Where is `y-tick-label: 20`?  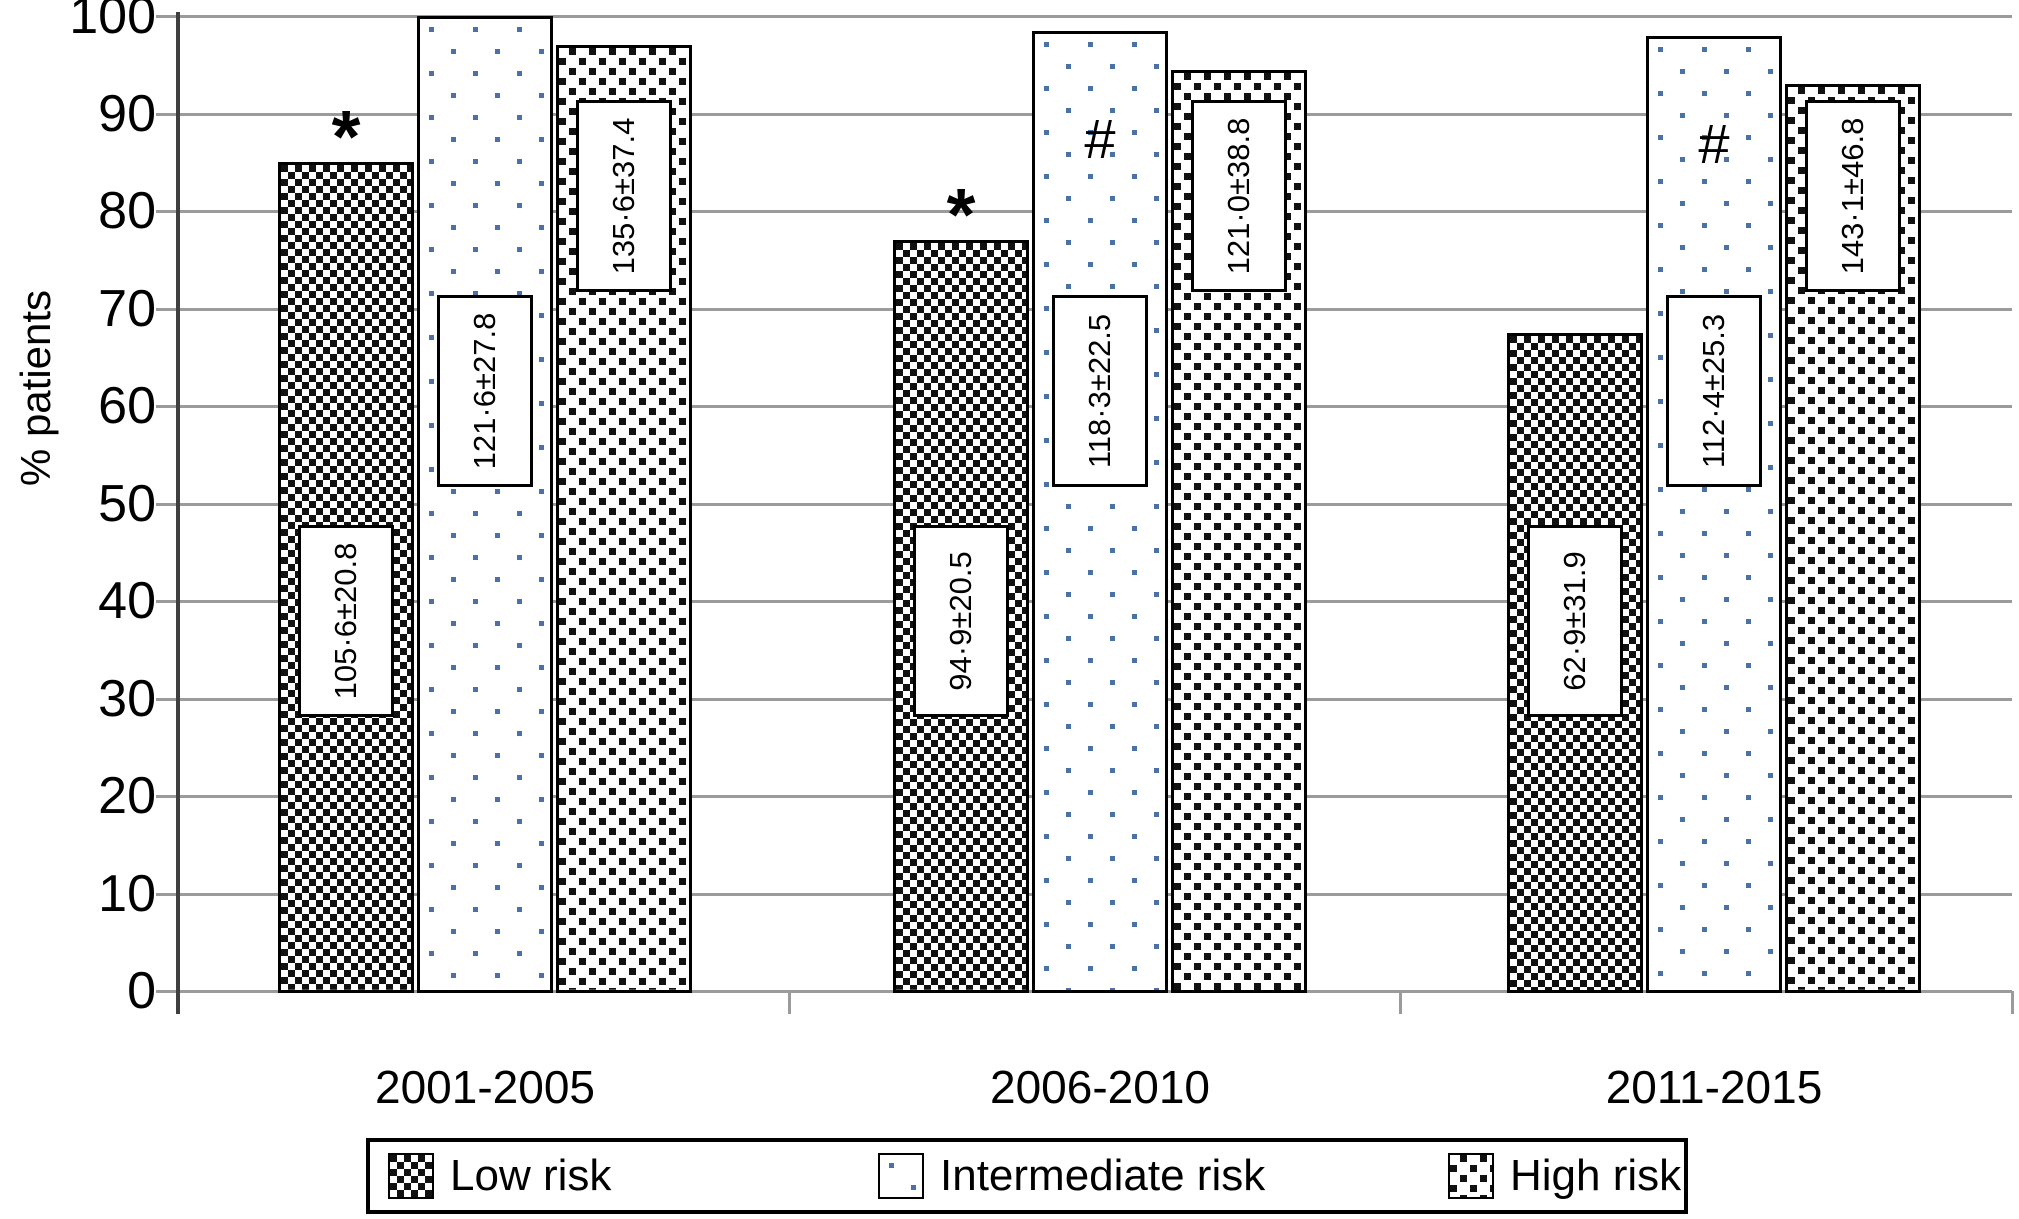
y-tick-label: 20 is located at coordinates (127, 796).